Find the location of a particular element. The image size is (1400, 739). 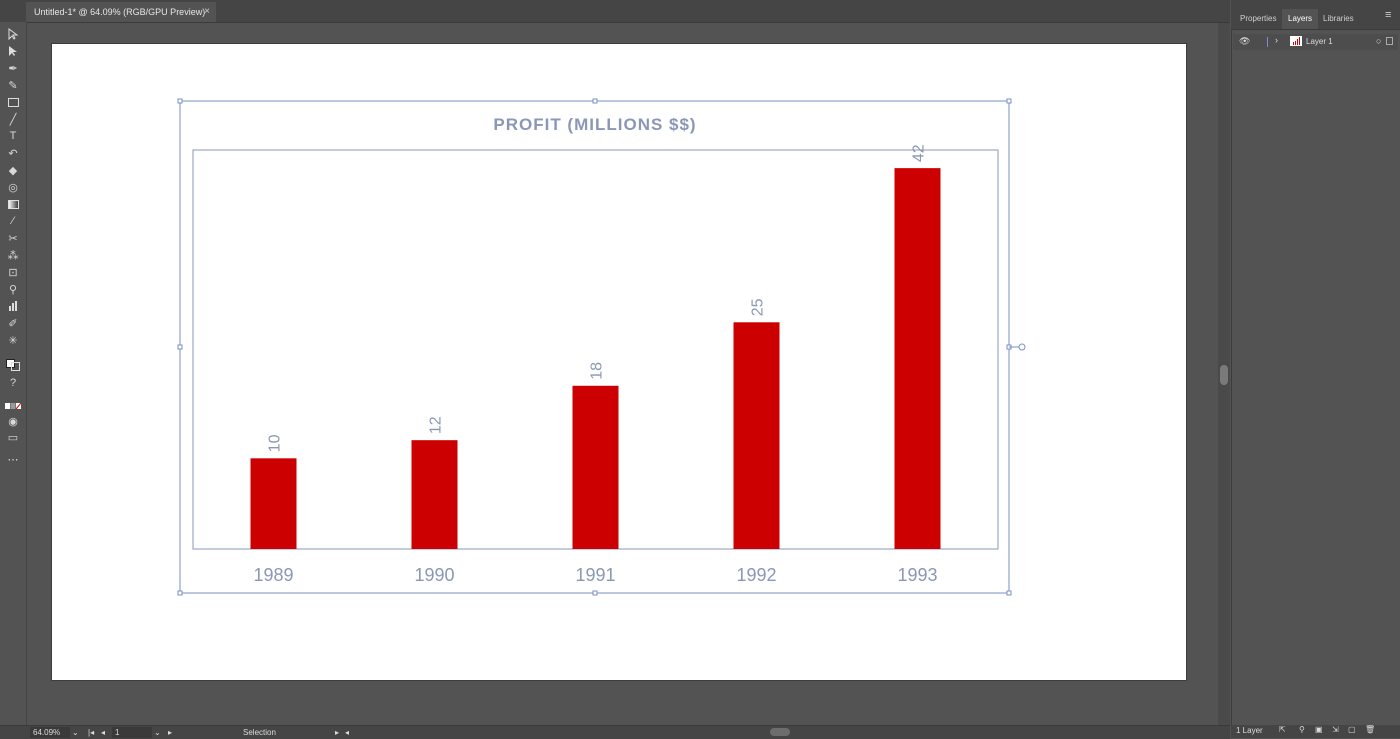

next-artboard-icon: ▸ is located at coordinates (170, 732).